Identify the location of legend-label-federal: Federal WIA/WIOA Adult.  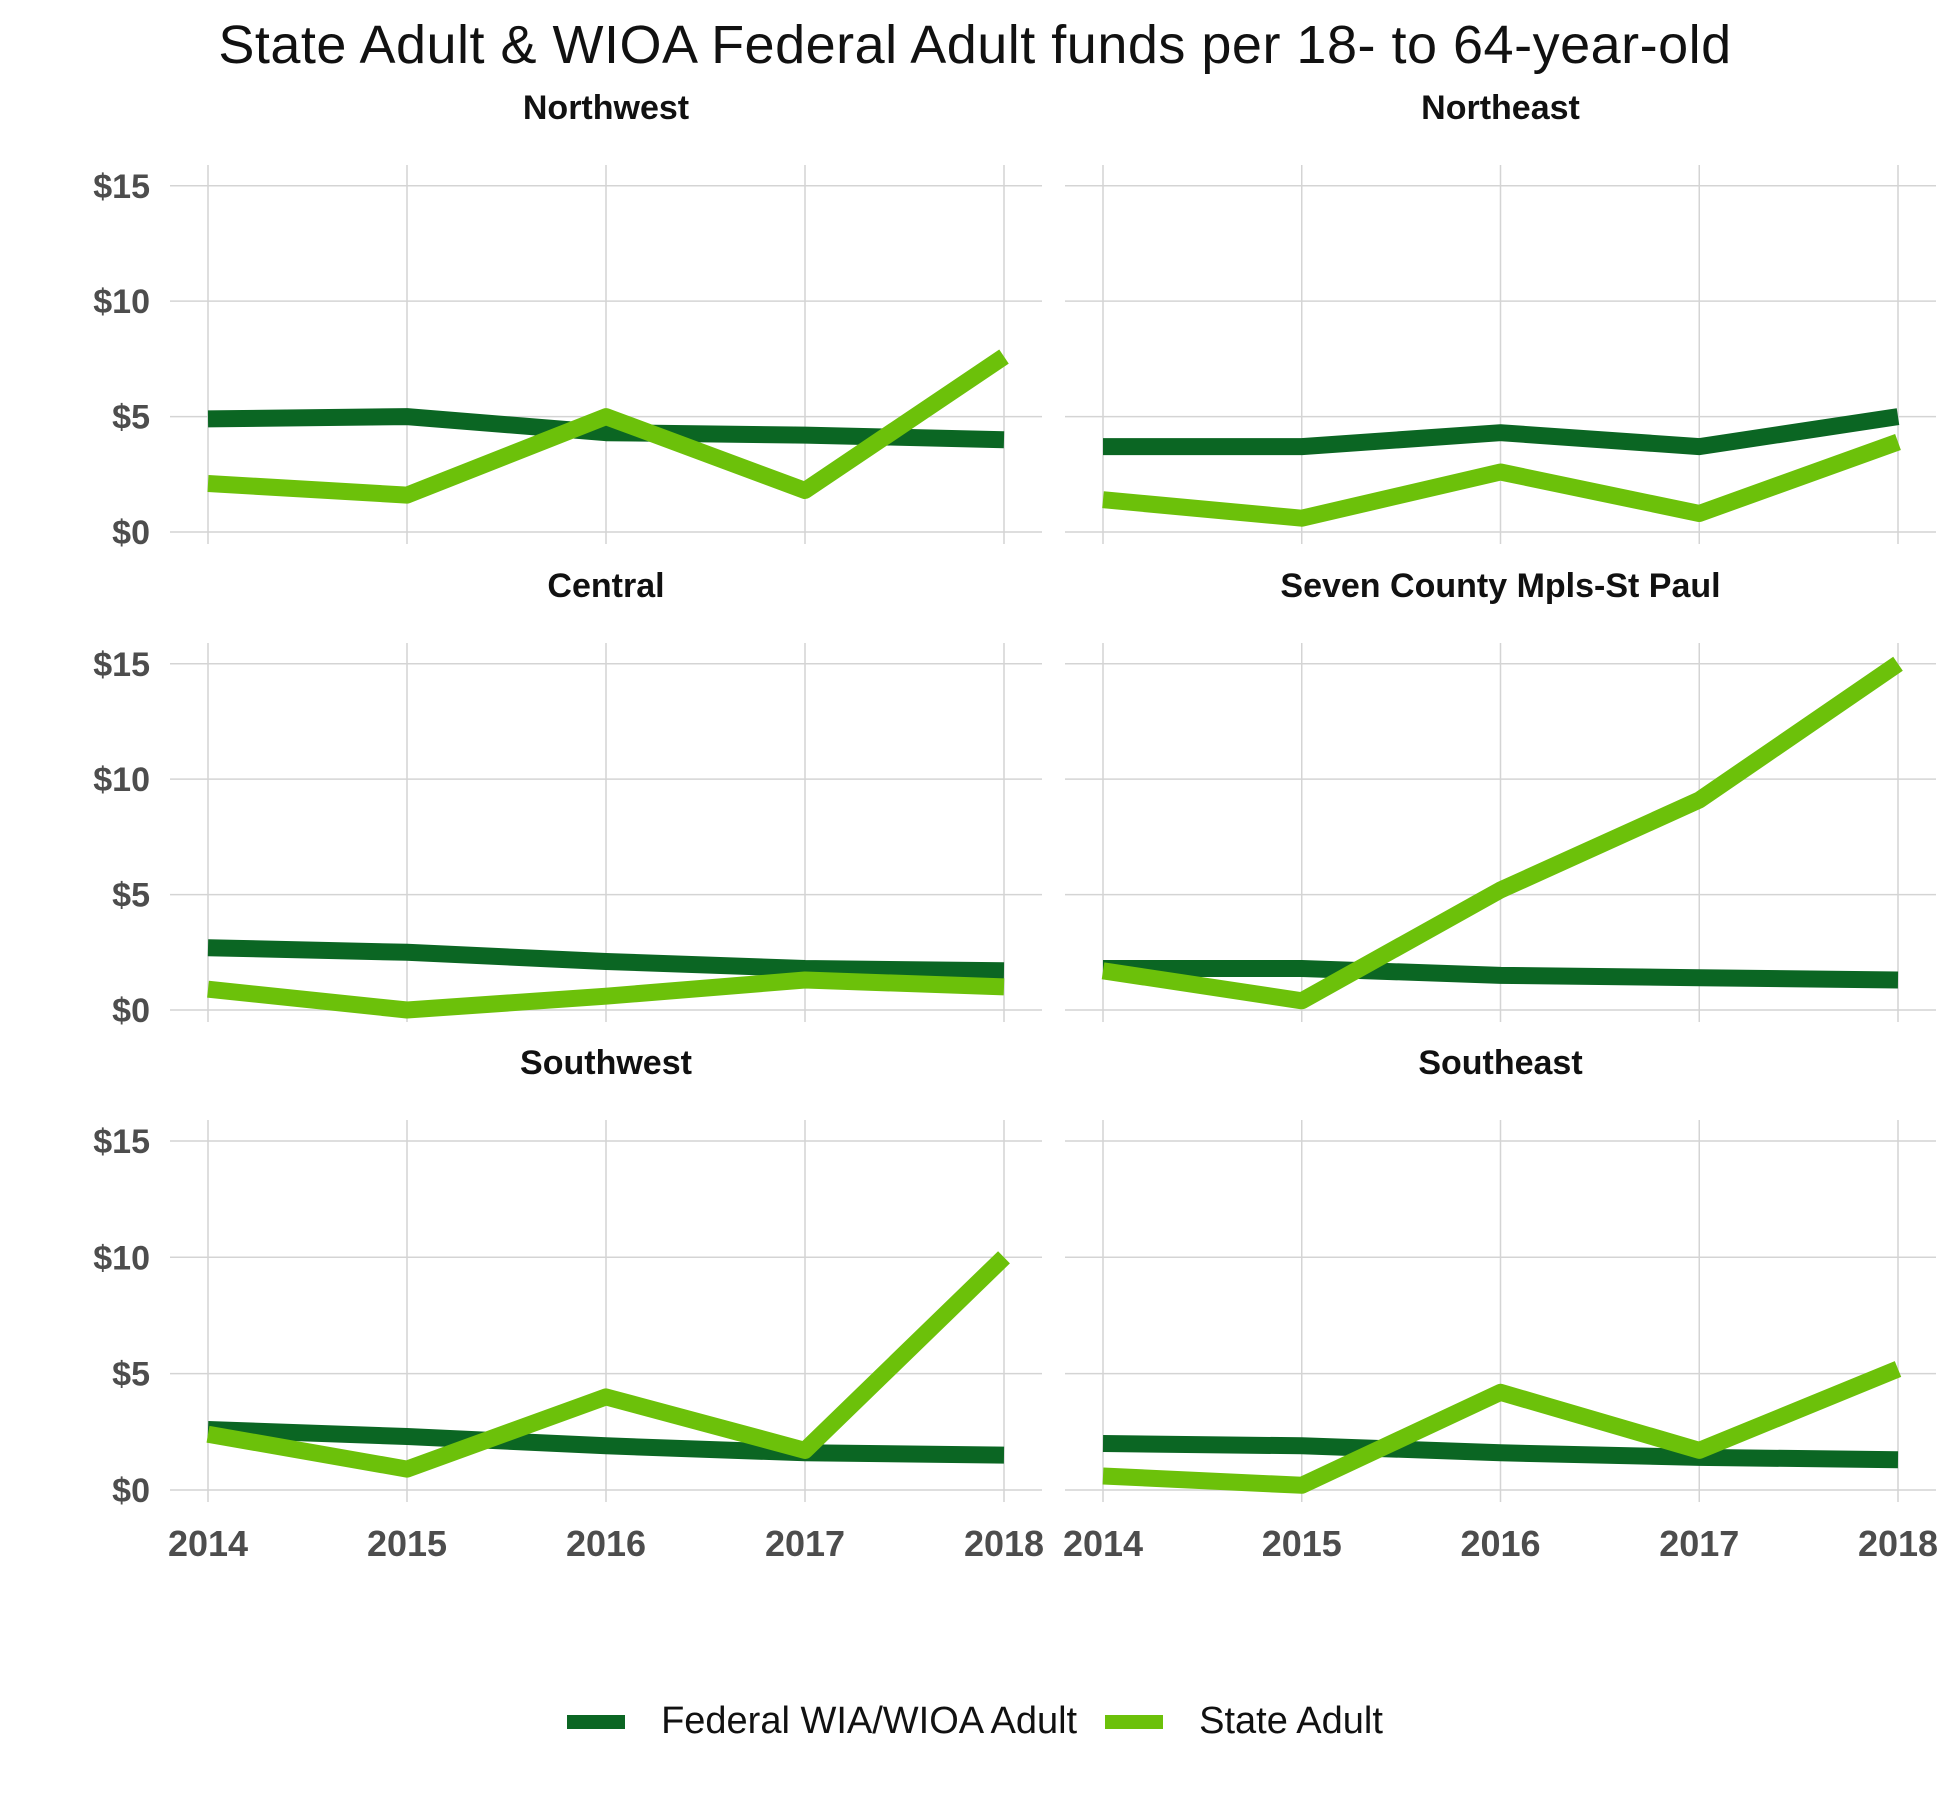
(869, 1721).